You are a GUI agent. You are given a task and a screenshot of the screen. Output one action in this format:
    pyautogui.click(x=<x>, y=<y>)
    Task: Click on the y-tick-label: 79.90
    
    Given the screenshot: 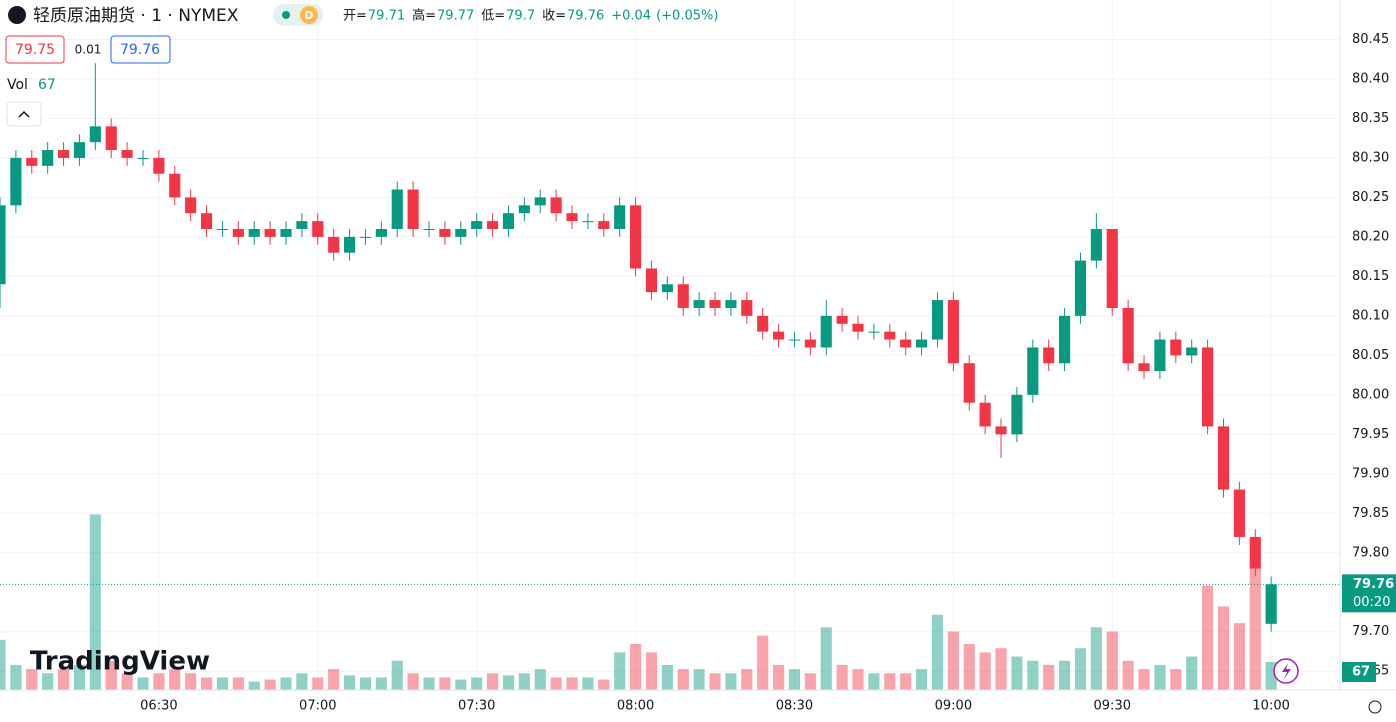 What is the action you would take?
    pyautogui.click(x=1370, y=473)
    